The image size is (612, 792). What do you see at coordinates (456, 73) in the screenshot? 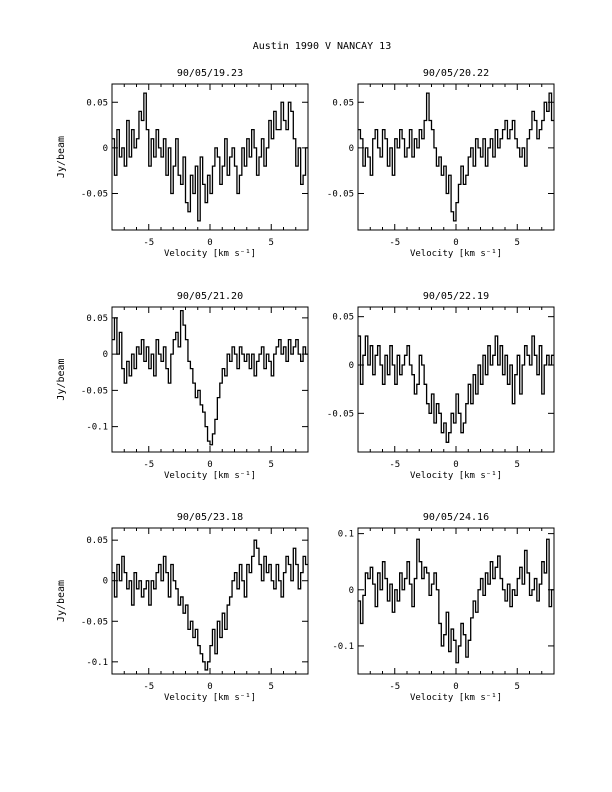
I see `panel-title: 90/05/20.22` at bounding box center [456, 73].